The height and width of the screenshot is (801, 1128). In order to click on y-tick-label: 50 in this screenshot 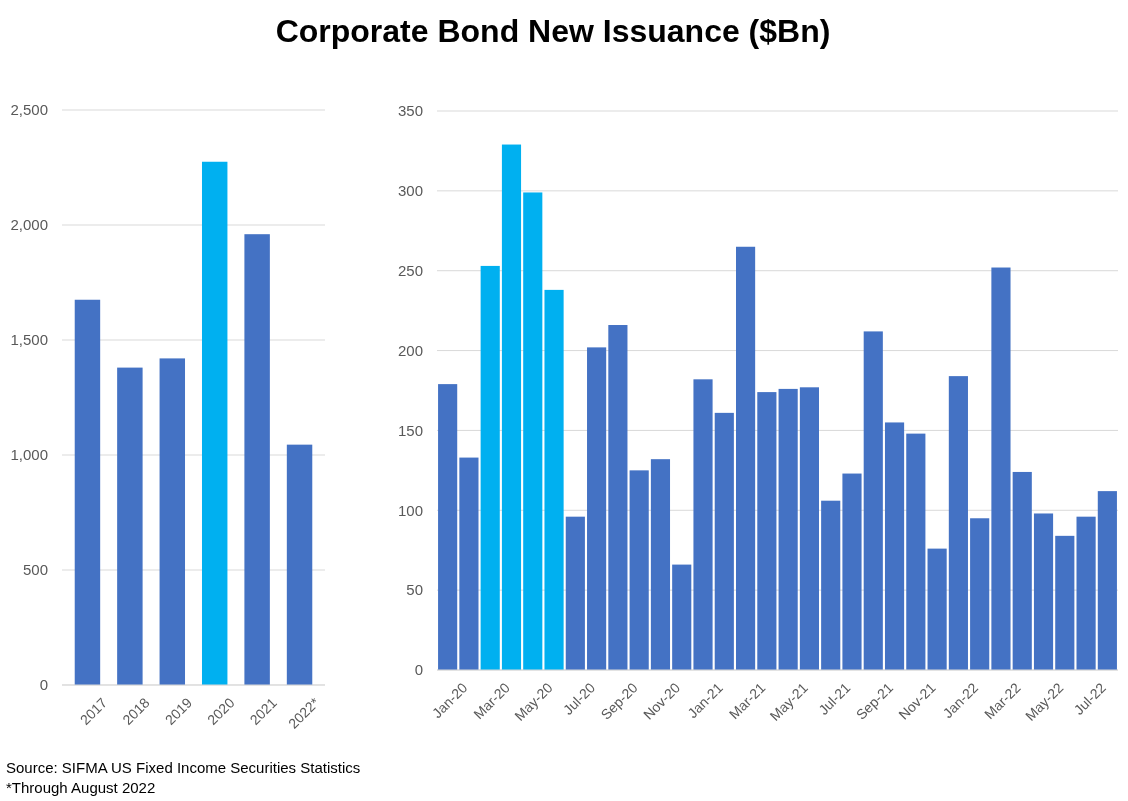, I will do `click(414, 590)`.